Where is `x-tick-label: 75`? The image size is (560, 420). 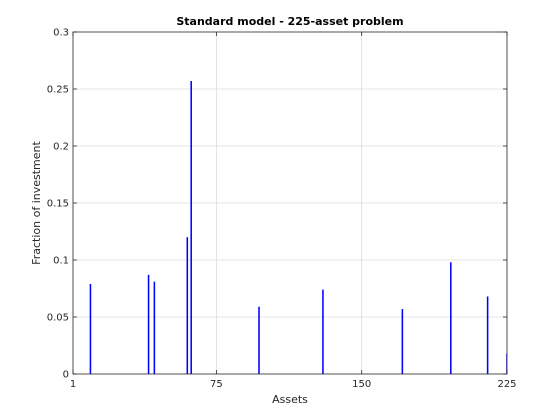 x-tick-label: 75 is located at coordinates (216, 384).